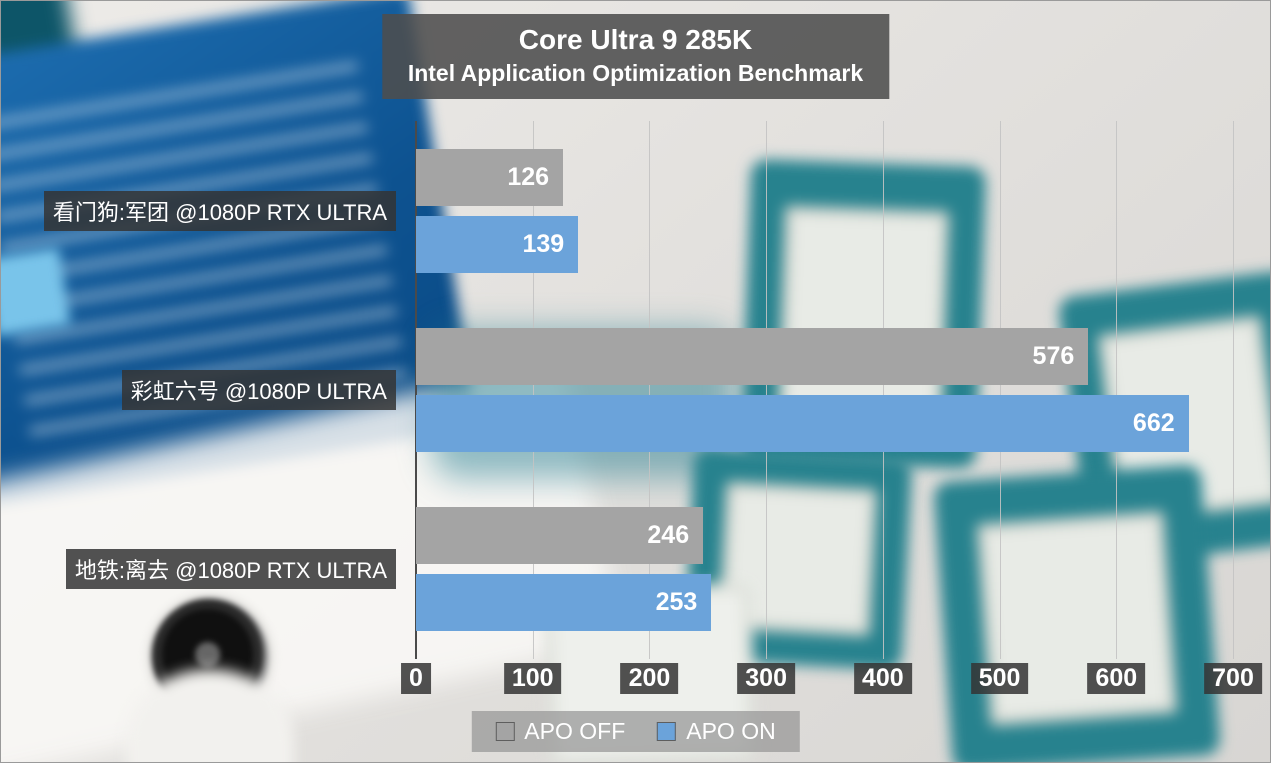  What do you see at coordinates (1053, 355) in the screenshot?
I see `bar-value-label: 576` at bounding box center [1053, 355].